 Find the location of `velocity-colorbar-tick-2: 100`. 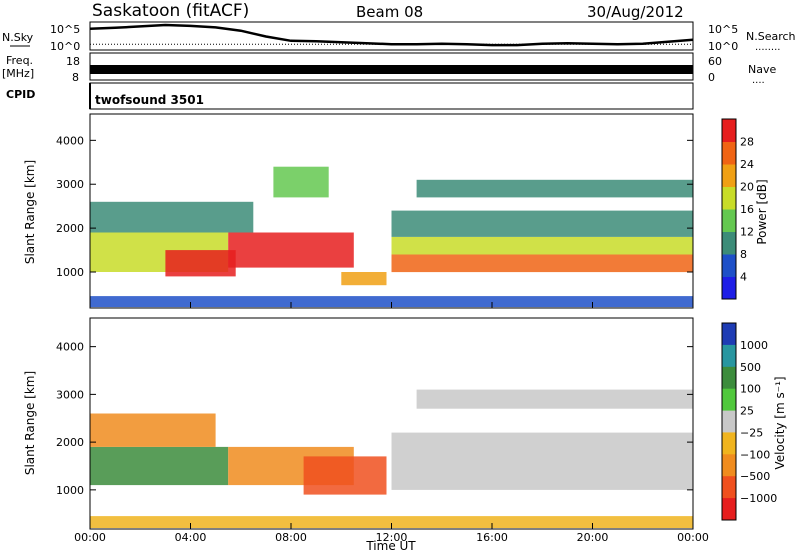

velocity-colorbar-tick-2: 100 is located at coordinates (750, 389).